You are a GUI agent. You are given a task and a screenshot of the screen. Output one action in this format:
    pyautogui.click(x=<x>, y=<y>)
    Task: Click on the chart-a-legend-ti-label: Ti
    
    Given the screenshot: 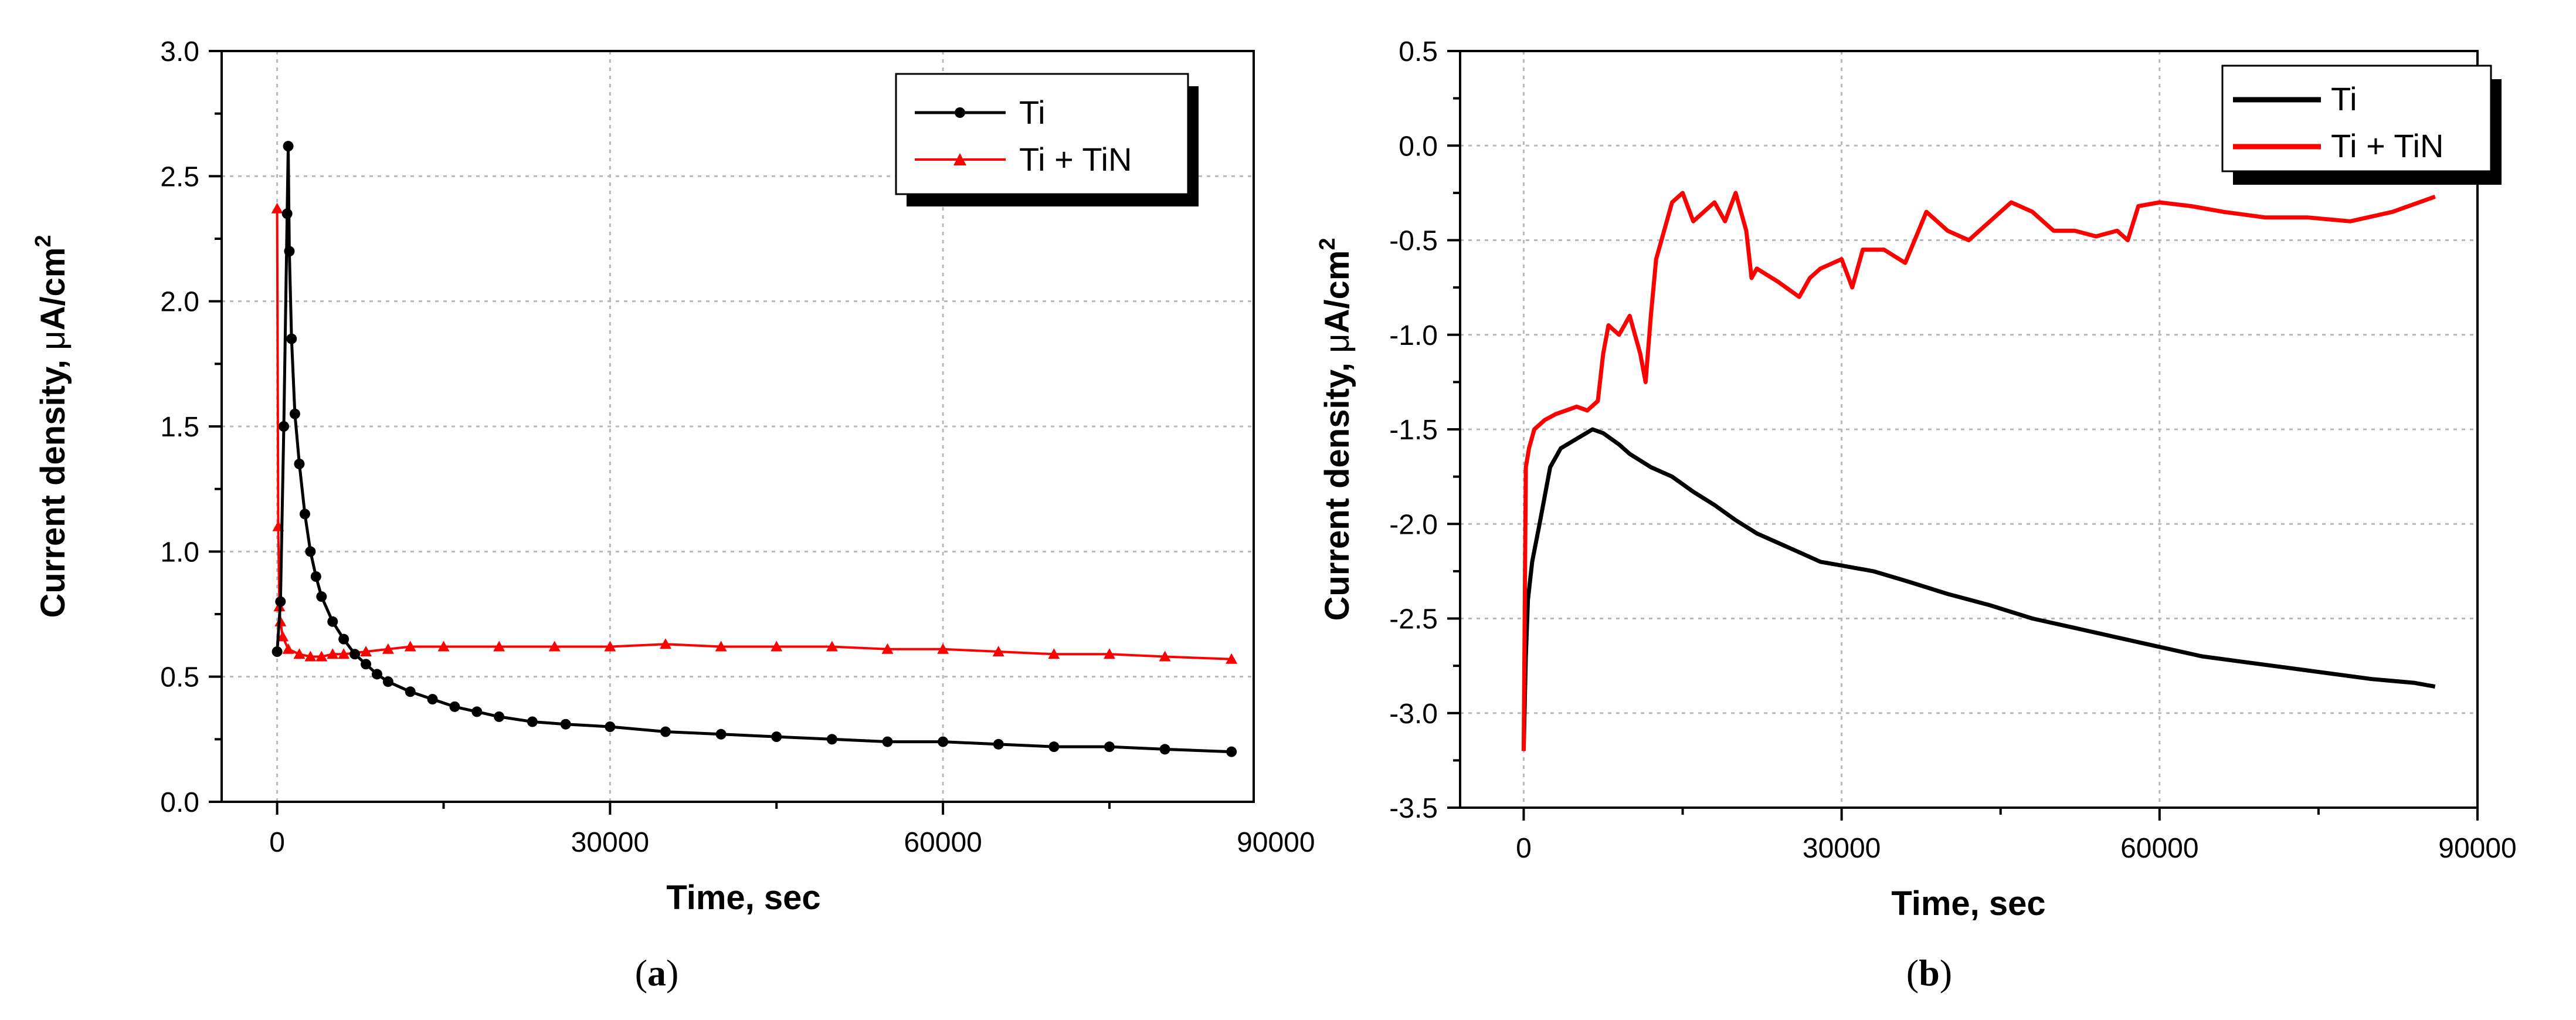 What is the action you would take?
    pyautogui.click(x=1032, y=112)
    